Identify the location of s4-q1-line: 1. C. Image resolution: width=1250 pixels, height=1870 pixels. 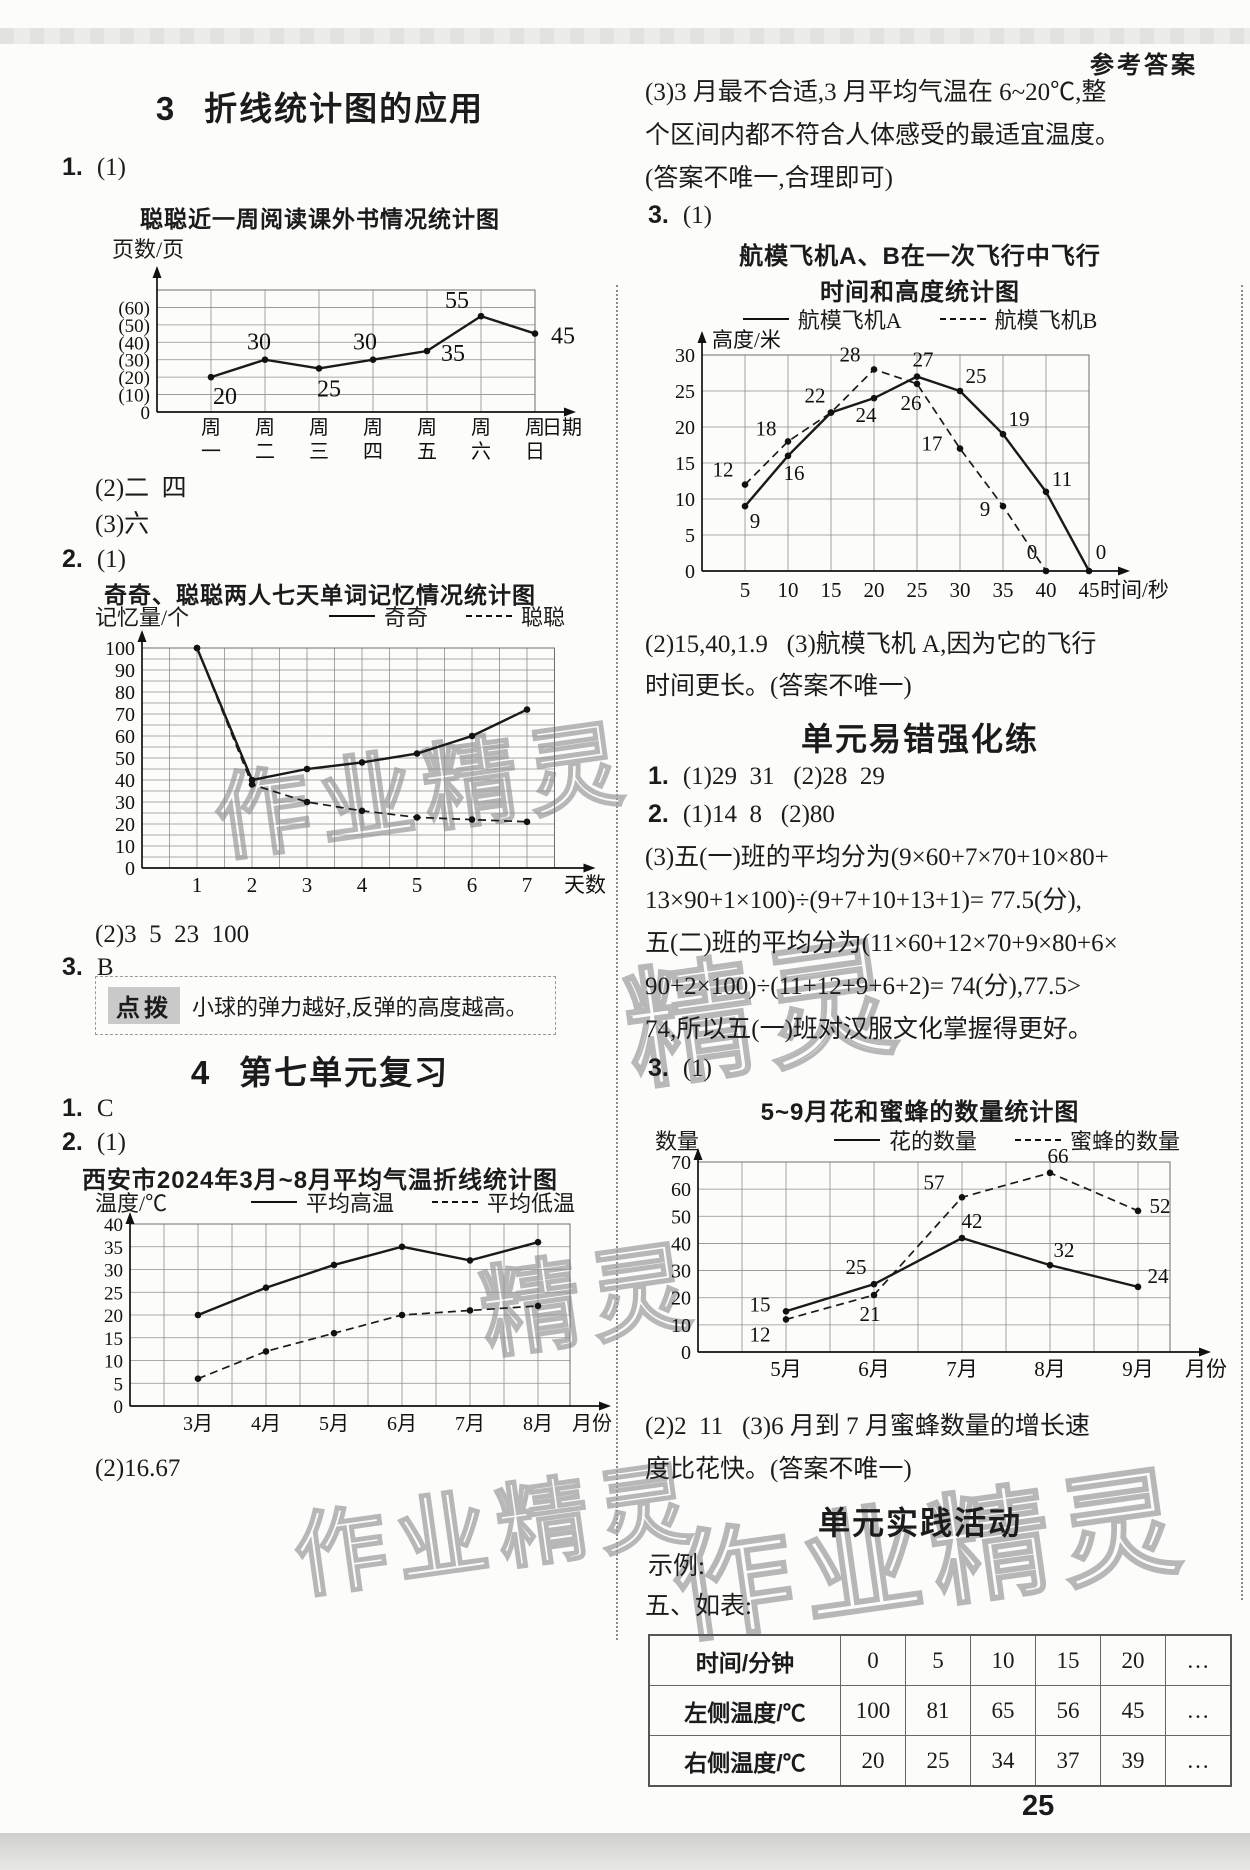
(88, 1108).